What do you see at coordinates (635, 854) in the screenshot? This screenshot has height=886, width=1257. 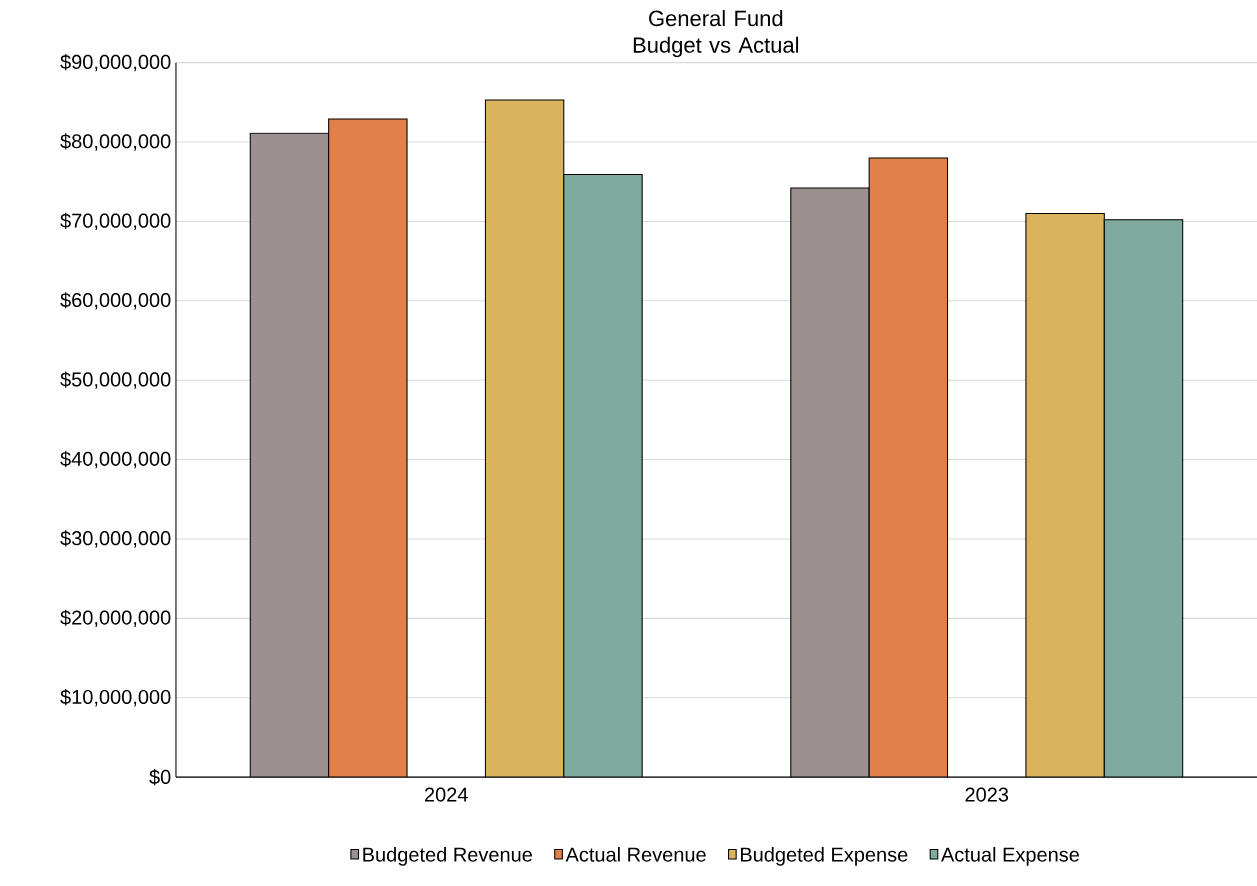 I see `legend-label: Actual Revenue` at bounding box center [635, 854].